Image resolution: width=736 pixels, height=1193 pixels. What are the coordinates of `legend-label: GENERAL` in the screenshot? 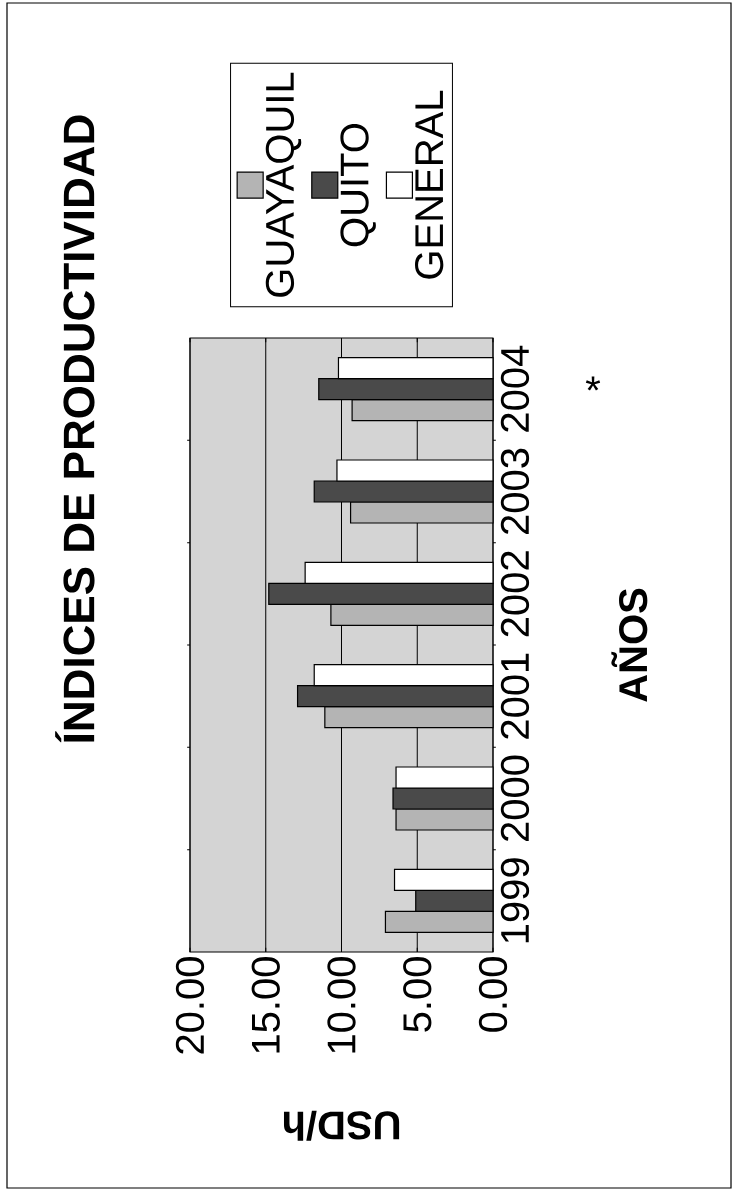 It's located at (429, 184).